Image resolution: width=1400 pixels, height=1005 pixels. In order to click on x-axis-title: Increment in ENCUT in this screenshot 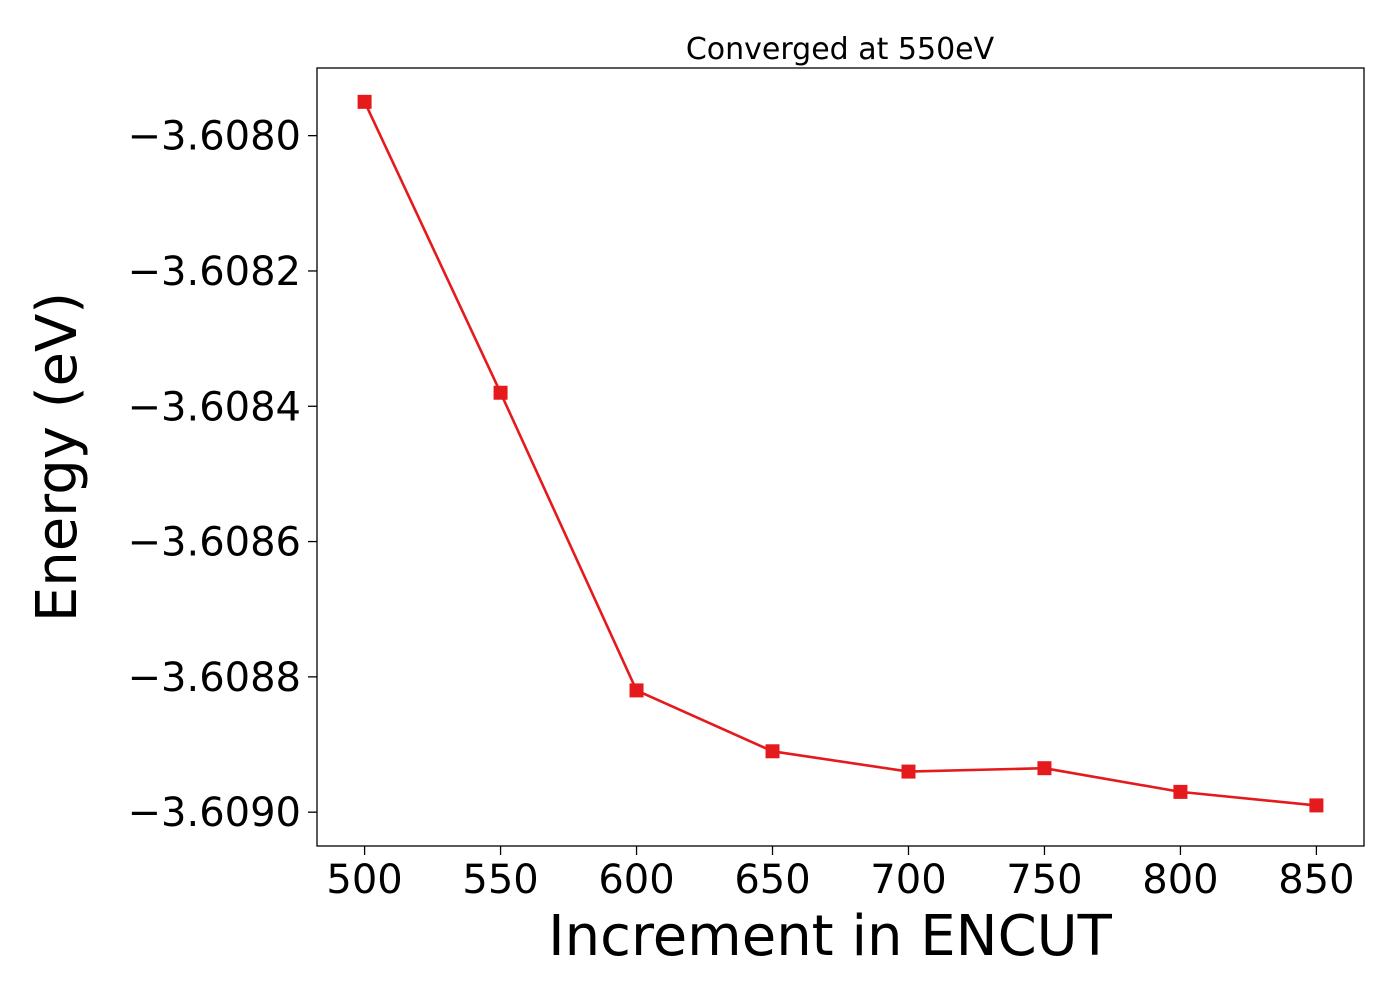, I will do `click(830, 936)`.